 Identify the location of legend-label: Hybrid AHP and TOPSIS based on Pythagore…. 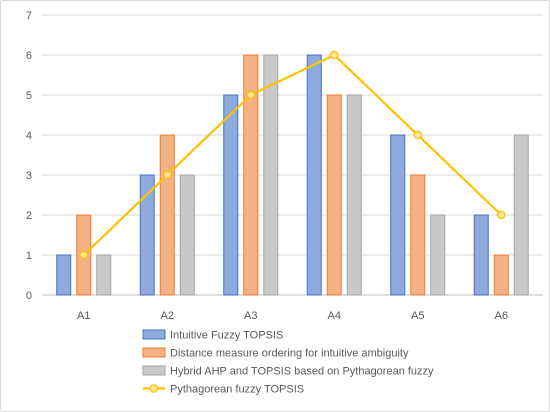
(302, 372).